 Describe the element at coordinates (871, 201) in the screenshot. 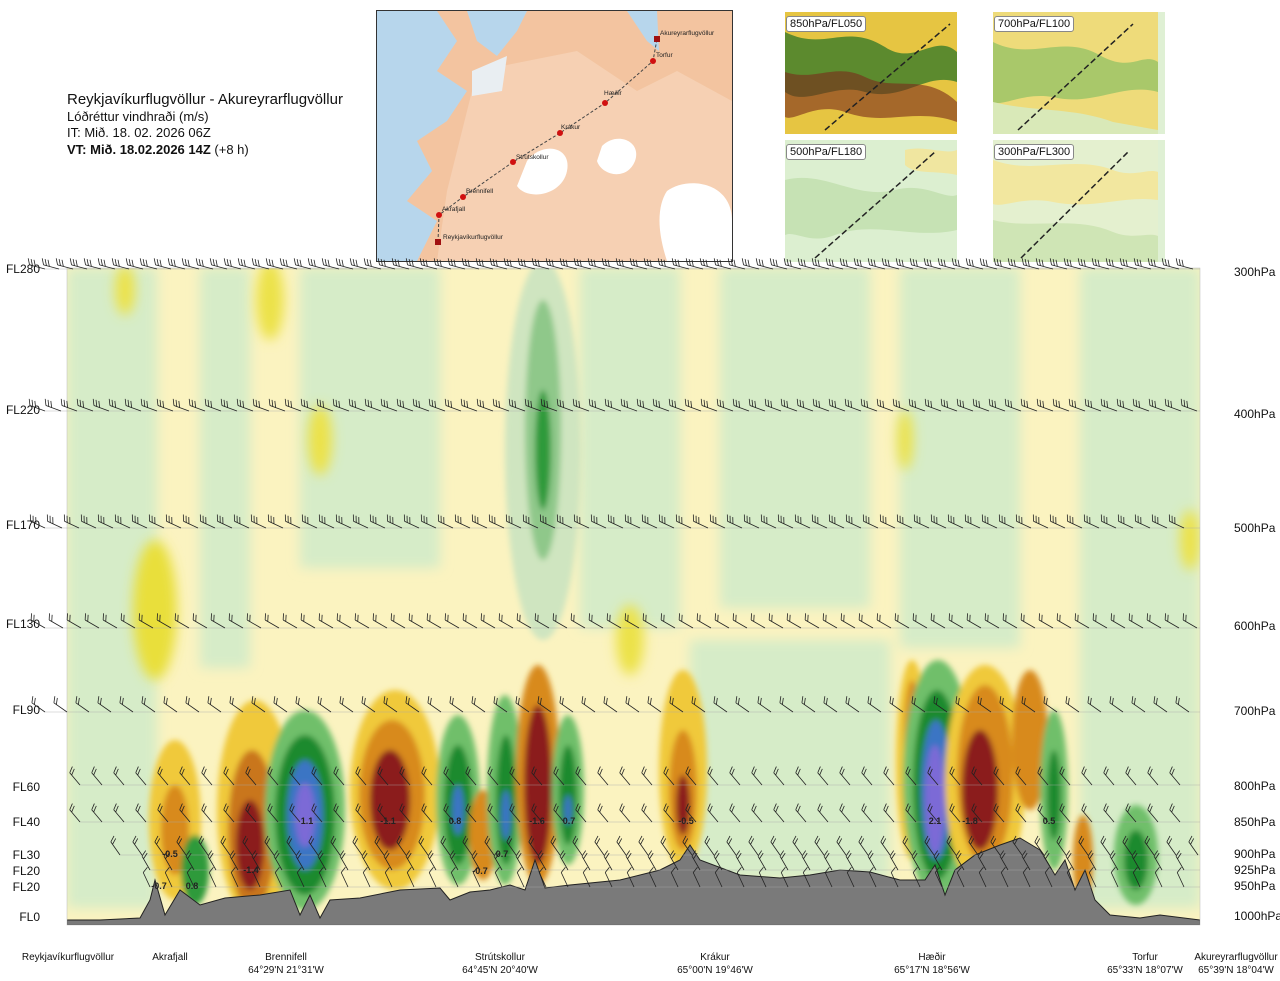

I see `mini-map-500-svg` at that location.